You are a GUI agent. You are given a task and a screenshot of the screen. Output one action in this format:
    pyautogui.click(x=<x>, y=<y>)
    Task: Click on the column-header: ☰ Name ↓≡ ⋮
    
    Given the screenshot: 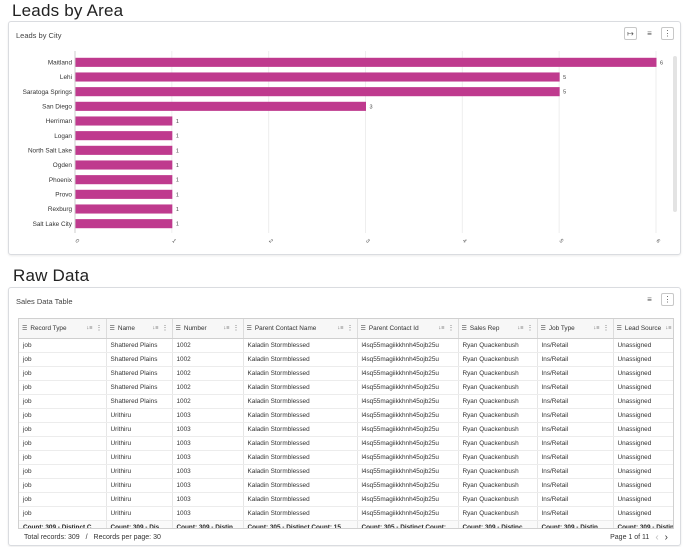 What is the action you would take?
    pyautogui.click(x=139, y=329)
    